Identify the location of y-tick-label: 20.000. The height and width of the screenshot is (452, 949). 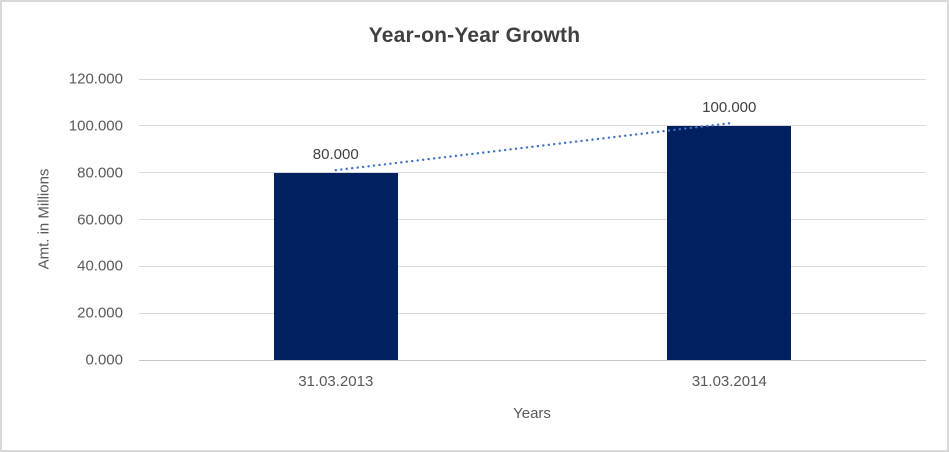
(100, 313).